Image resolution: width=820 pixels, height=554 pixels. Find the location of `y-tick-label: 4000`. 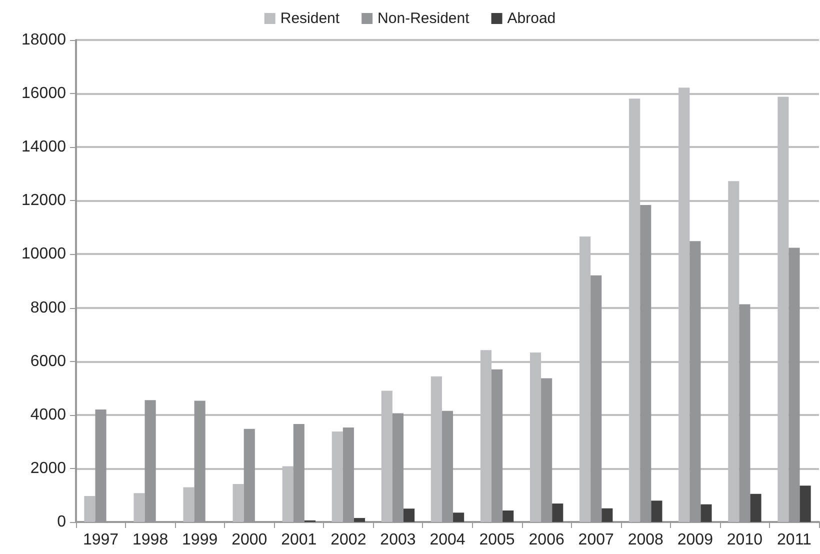

y-tick-label: 4000 is located at coordinates (48, 415).